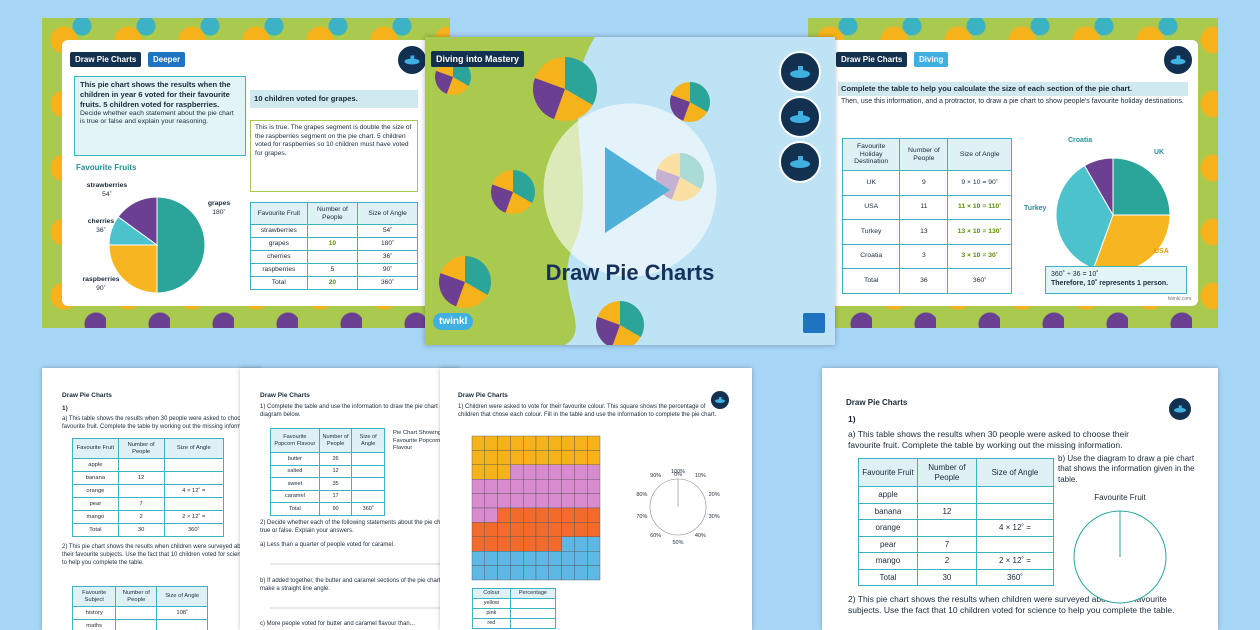  What do you see at coordinates (106, 167) in the screenshot?
I see `chart-title: Favourite Fruits` at bounding box center [106, 167].